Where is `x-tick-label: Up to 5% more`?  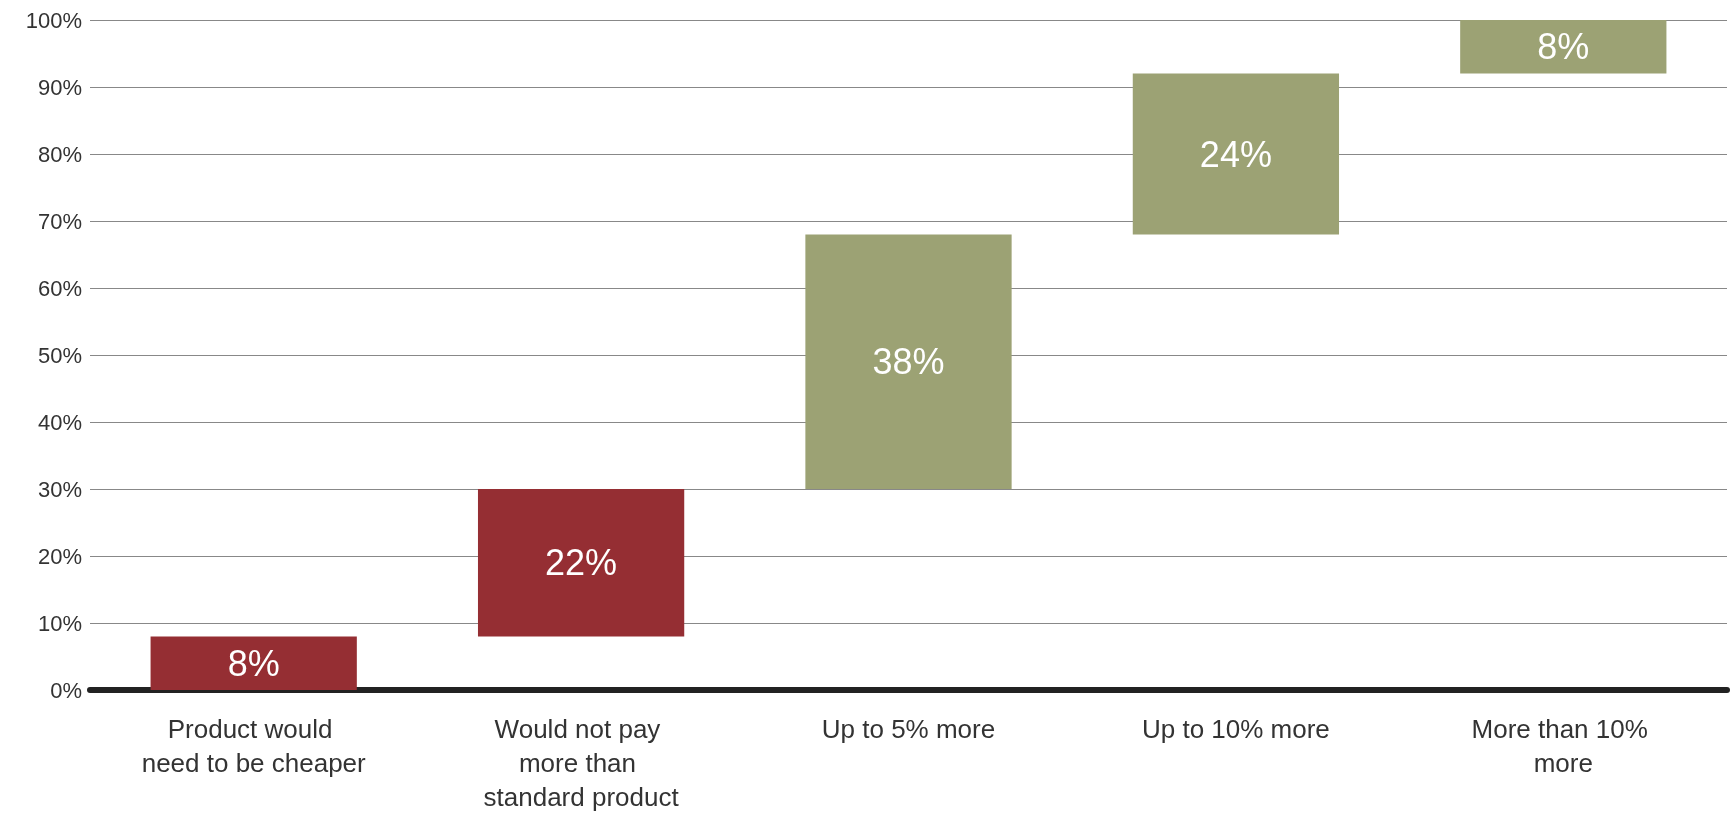
x-tick-label: Up to 5% more is located at coordinates (908, 729).